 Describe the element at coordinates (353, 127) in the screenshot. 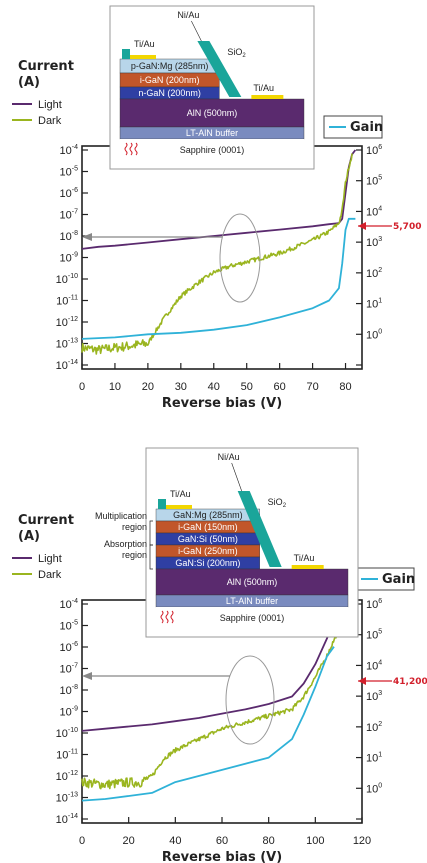

I see `gain-legend-box` at that location.